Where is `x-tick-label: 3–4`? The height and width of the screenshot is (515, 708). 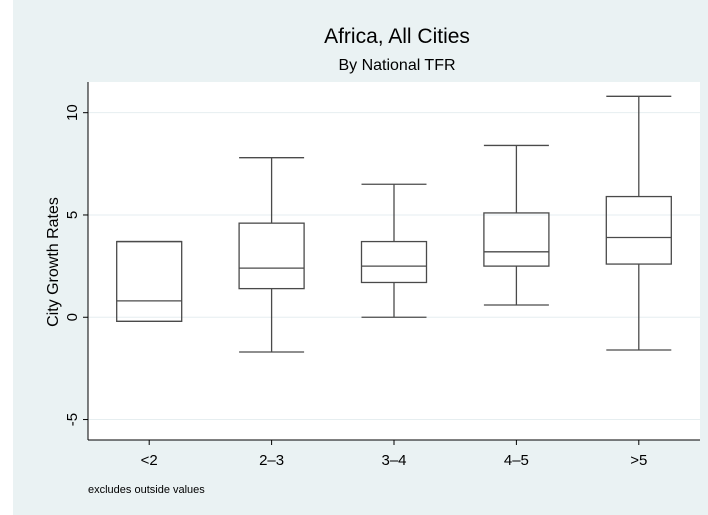 x-tick-label: 3–4 is located at coordinates (393, 460).